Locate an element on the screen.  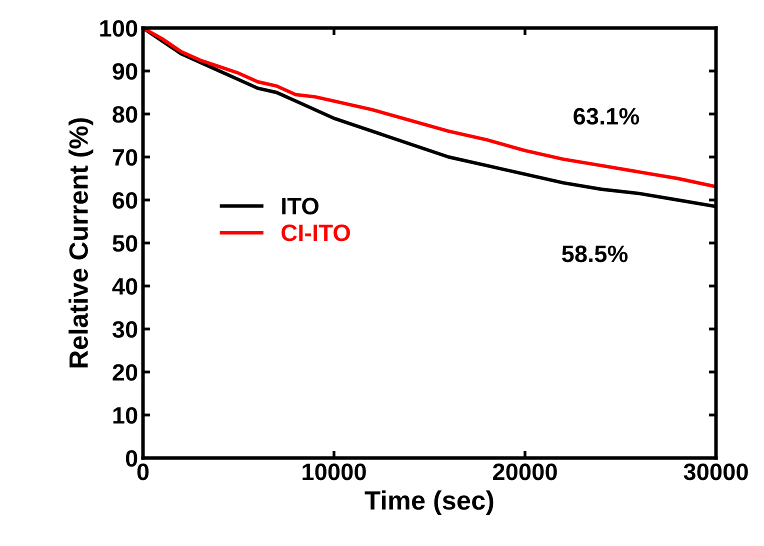
y-tick-label: 80 is located at coordinates (125, 114).